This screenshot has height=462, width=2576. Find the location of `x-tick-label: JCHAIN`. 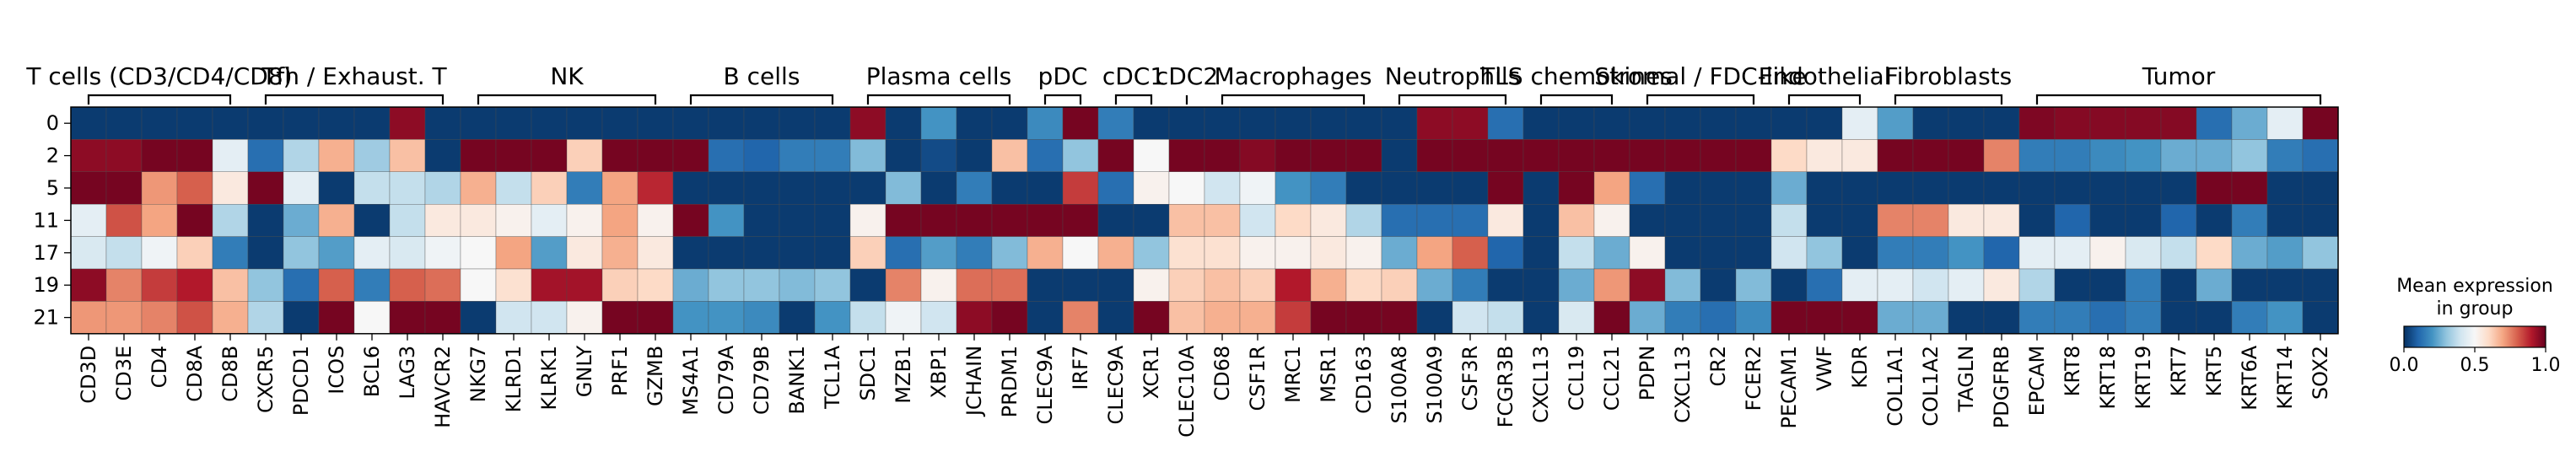

x-tick-label: JCHAIN is located at coordinates (974, 381).